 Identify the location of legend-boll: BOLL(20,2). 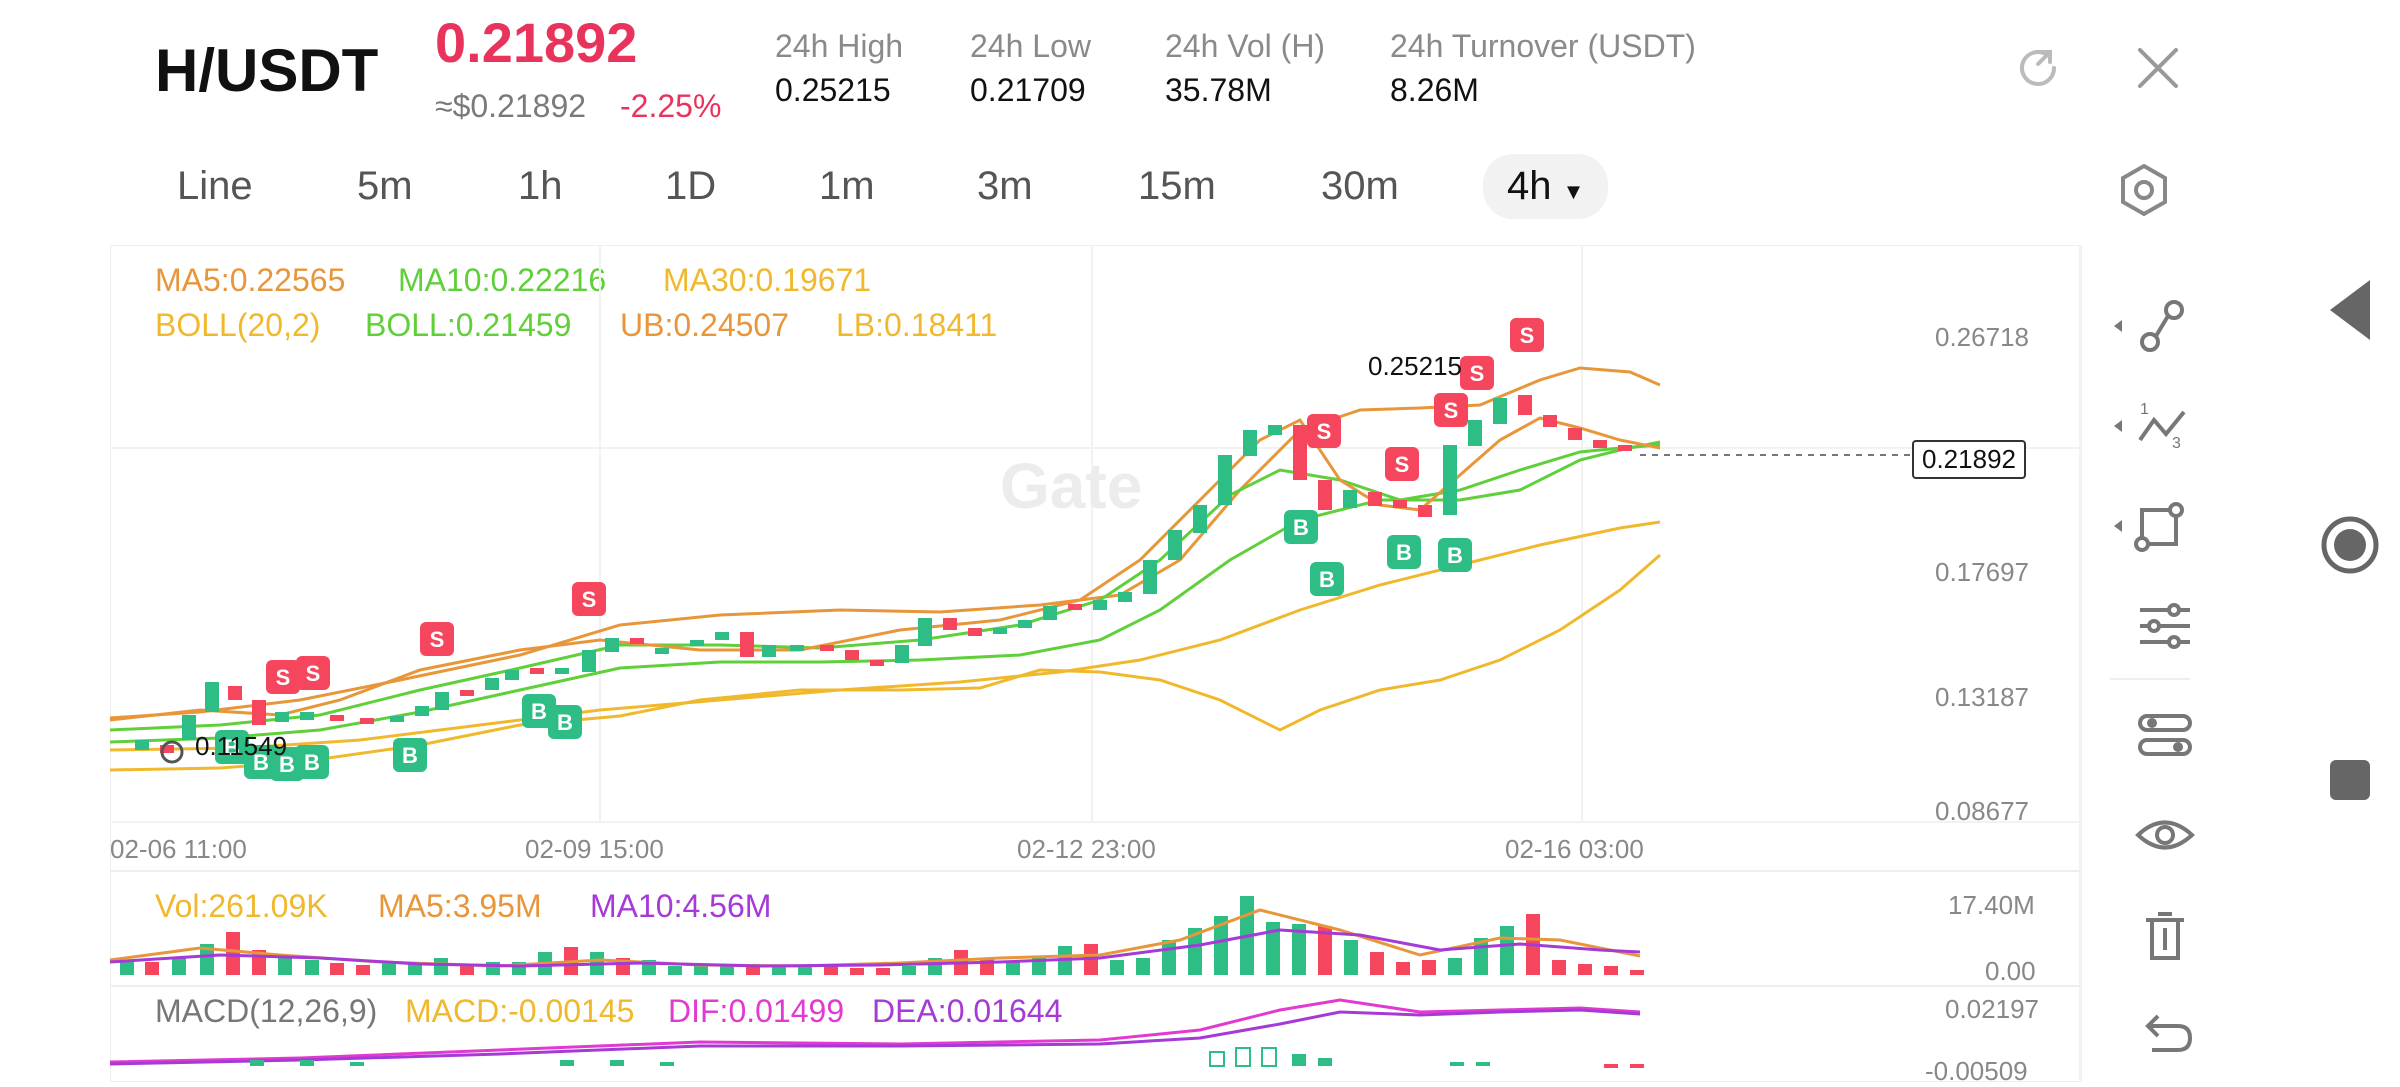
(238, 325).